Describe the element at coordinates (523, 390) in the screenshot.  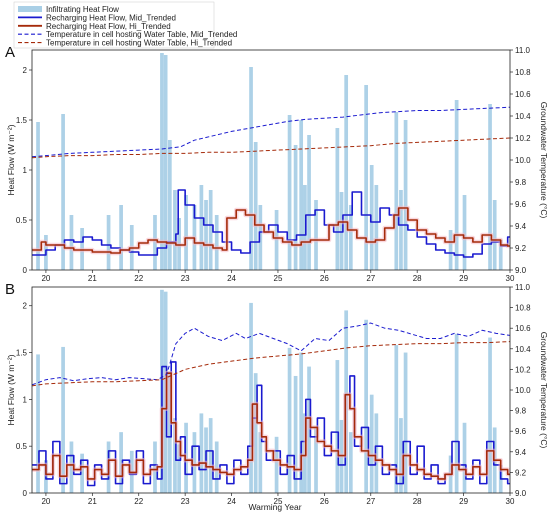
I see `y2-tick-label: 10.0` at that location.